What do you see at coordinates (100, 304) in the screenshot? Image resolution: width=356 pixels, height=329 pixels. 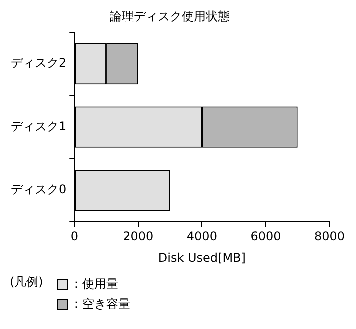 I see `legend-label: ：空き容量` at bounding box center [100, 304].